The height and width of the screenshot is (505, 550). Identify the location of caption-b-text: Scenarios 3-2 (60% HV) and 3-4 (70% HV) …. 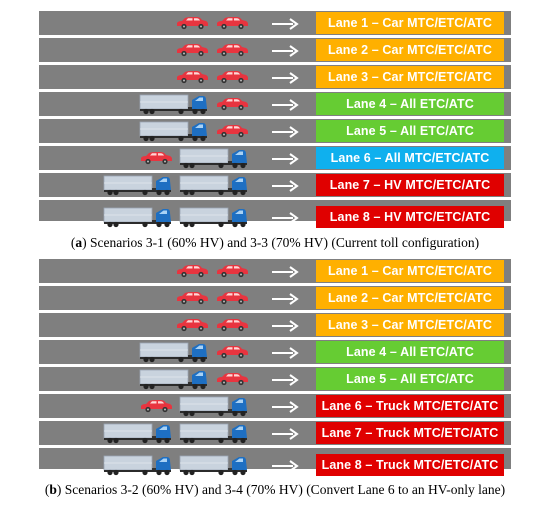
(285, 489).